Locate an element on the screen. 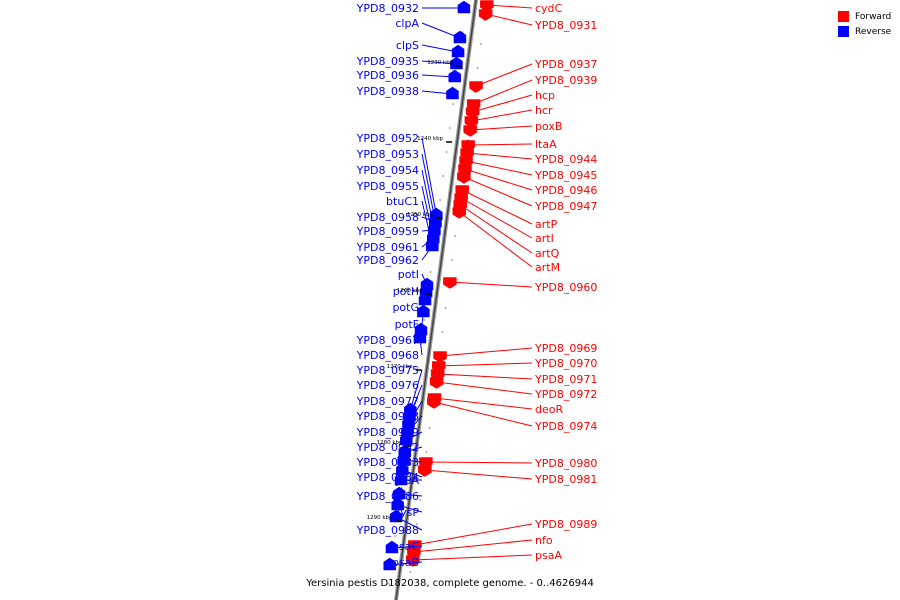 This screenshot has height=600, width=900. gene-label: YPD8_0939 is located at coordinates (565, 80).